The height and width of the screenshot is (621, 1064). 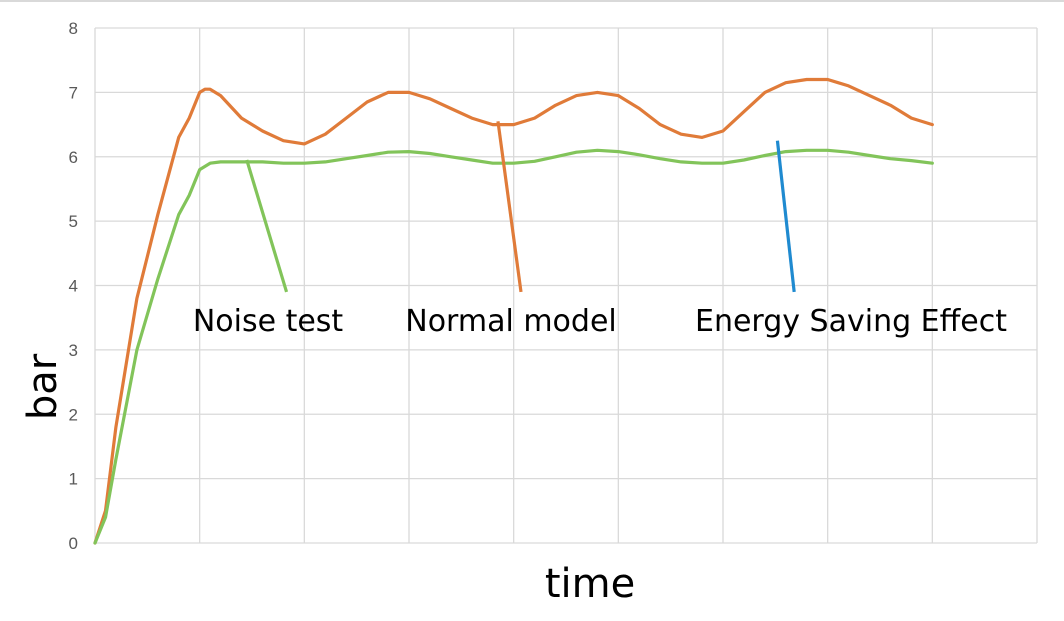 What do you see at coordinates (511, 321) in the screenshot?
I see `annotation-normal-model: Normal model` at bounding box center [511, 321].